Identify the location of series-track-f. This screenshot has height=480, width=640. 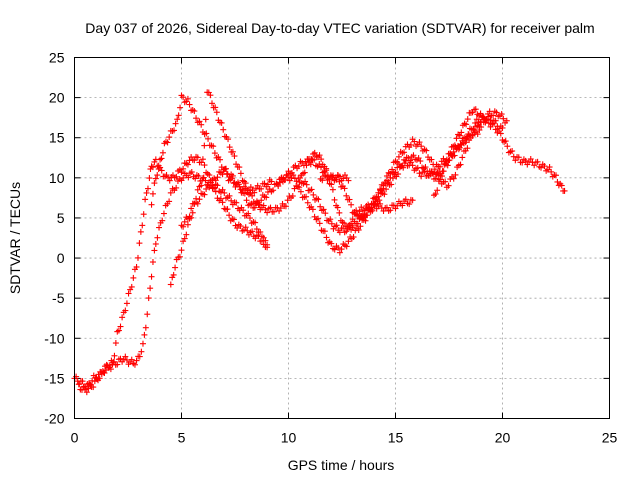
(379, 180).